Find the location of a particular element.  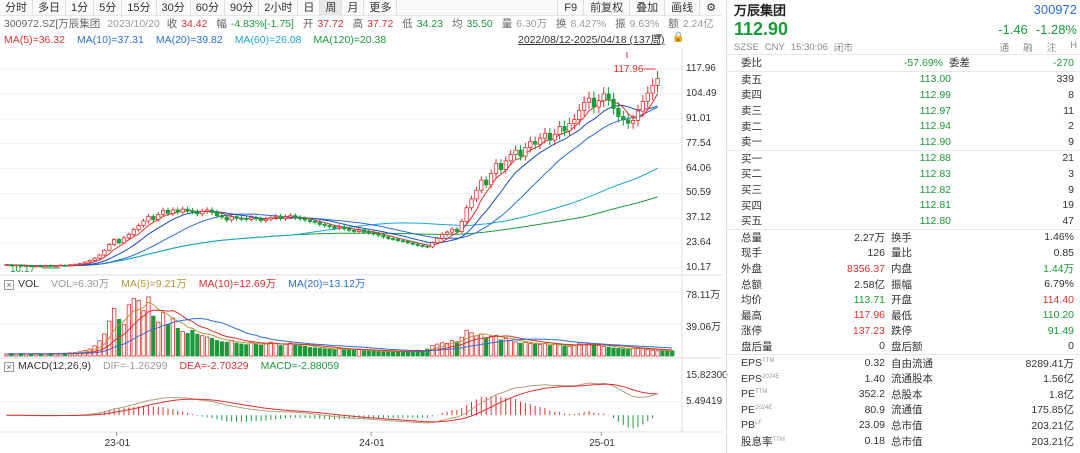

stat-label: 外盘 is located at coordinates (751, 269).